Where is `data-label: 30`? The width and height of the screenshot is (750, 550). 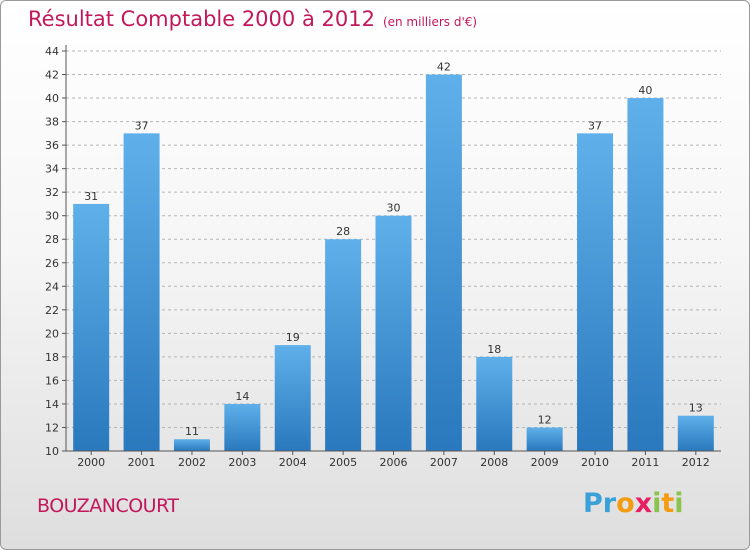
data-label: 30 is located at coordinates (394, 208).